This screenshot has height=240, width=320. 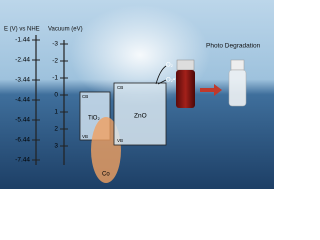 What do you see at coordinates (56, 95) in the screenshot?
I see `right-tick-label: 0` at bounding box center [56, 95].